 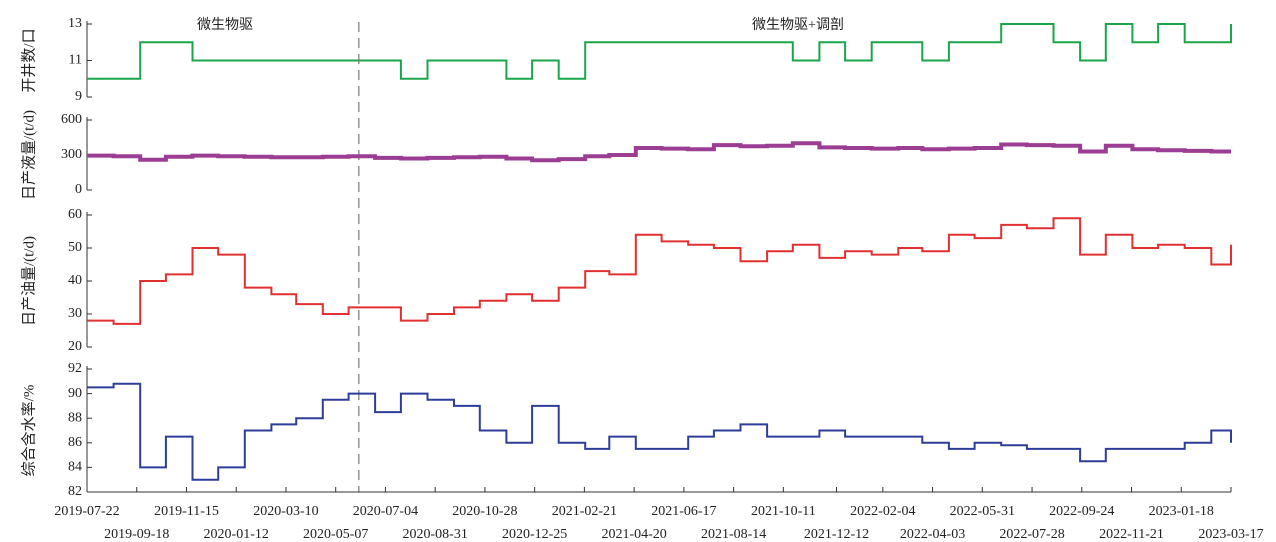 What do you see at coordinates (236, 534) in the screenshot?
I see `x-tick-label: 2020-01-12` at bounding box center [236, 534].